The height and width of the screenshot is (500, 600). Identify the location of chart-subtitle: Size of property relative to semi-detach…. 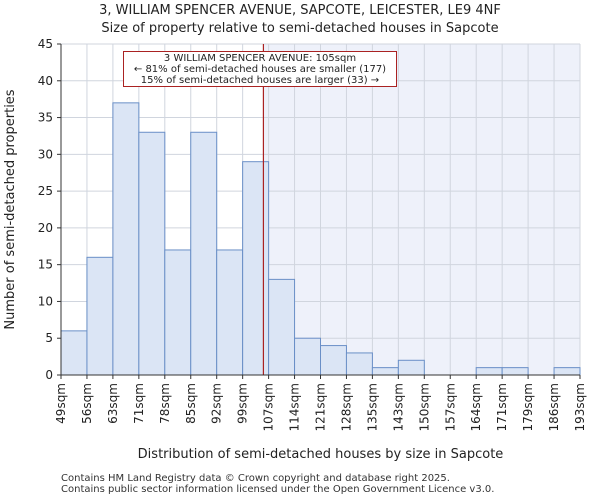
(300, 28).